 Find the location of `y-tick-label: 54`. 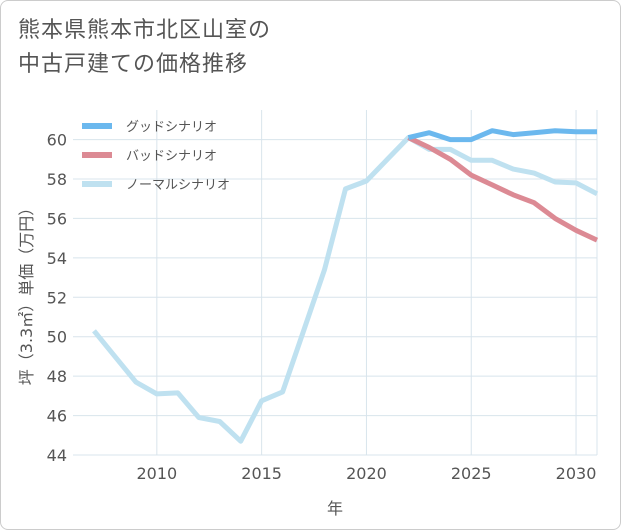

y-tick-label: 54 is located at coordinates (57, 258).